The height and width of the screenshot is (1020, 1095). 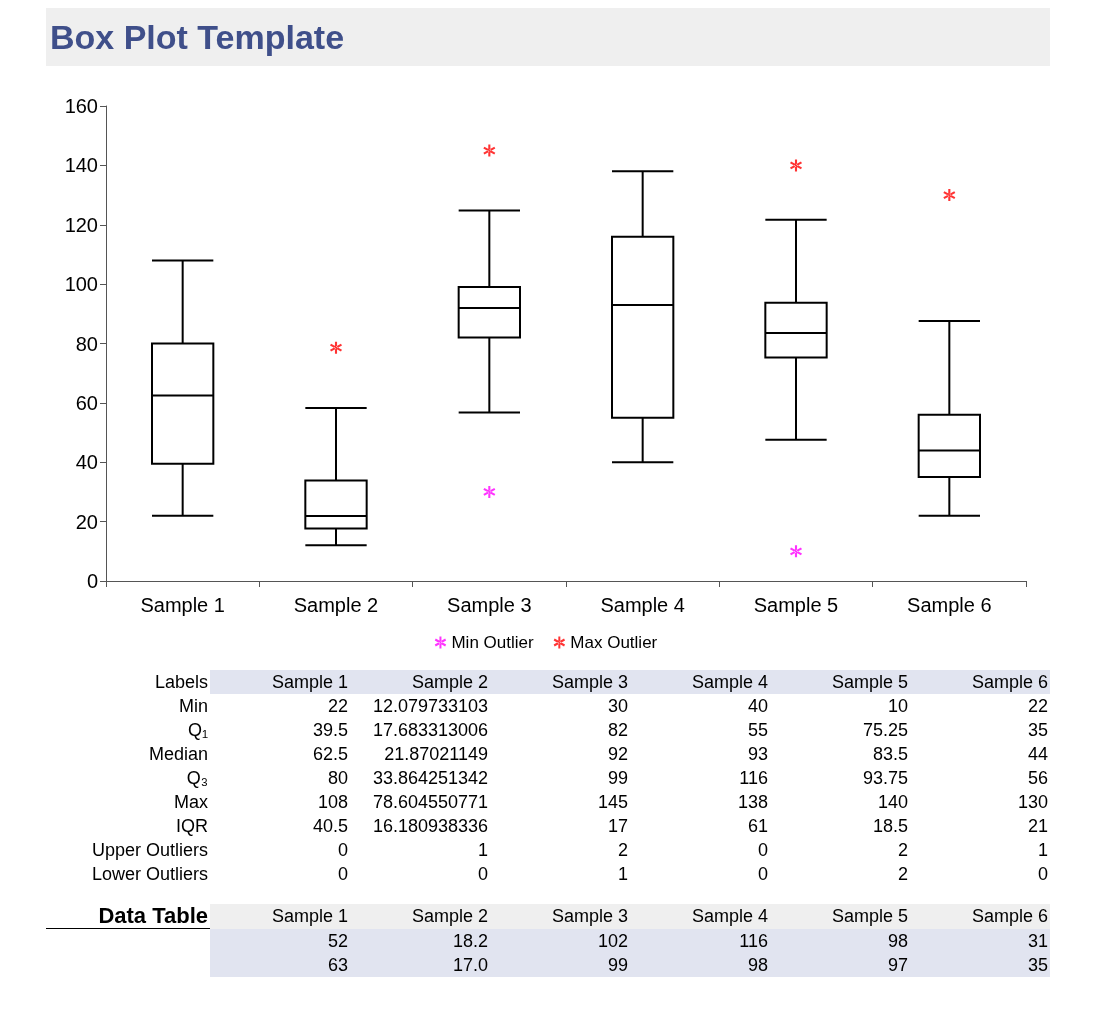 What do you see at coordinates (436, 754) in the screenshot?
I see `text: 21.87021149` at bounding box center [436, 754].